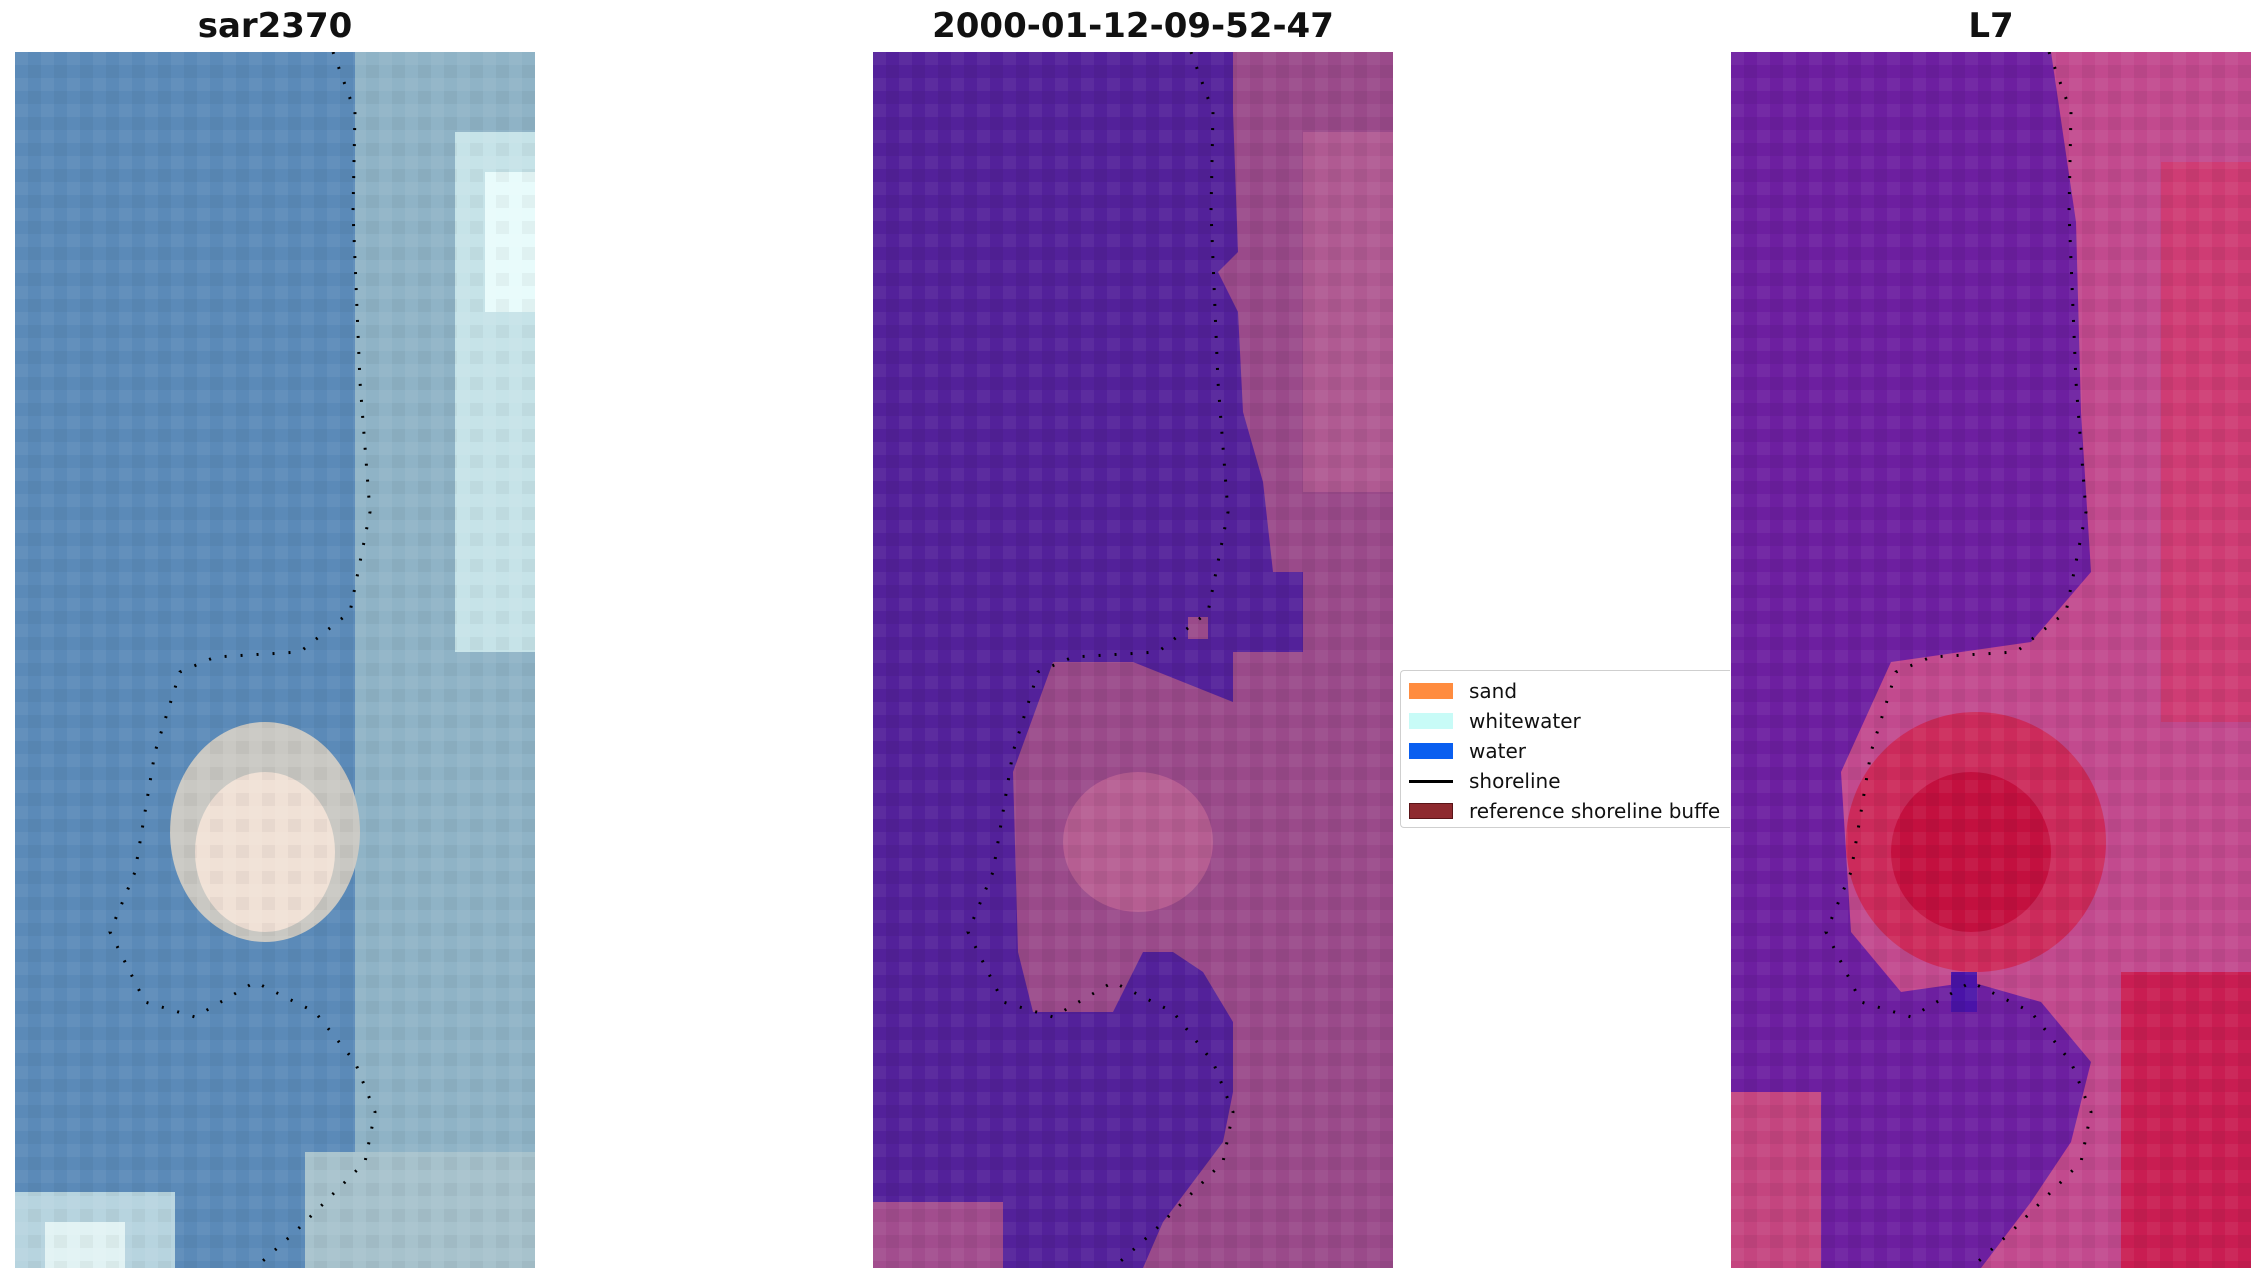 The width and height of the screenshot is (2262, 1283). Describe the element at coordinates (1431, 691) in the screenshot. I see `sand-swatch-icon` at that location.